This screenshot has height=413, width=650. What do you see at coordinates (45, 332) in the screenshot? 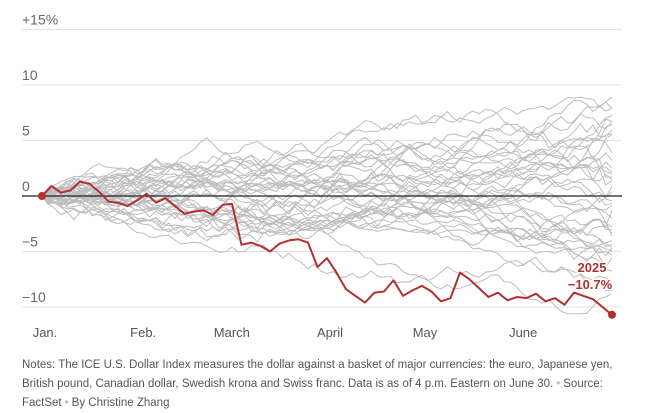
I see `x-tick-label: Jan.` at bounding box center [45, 332].